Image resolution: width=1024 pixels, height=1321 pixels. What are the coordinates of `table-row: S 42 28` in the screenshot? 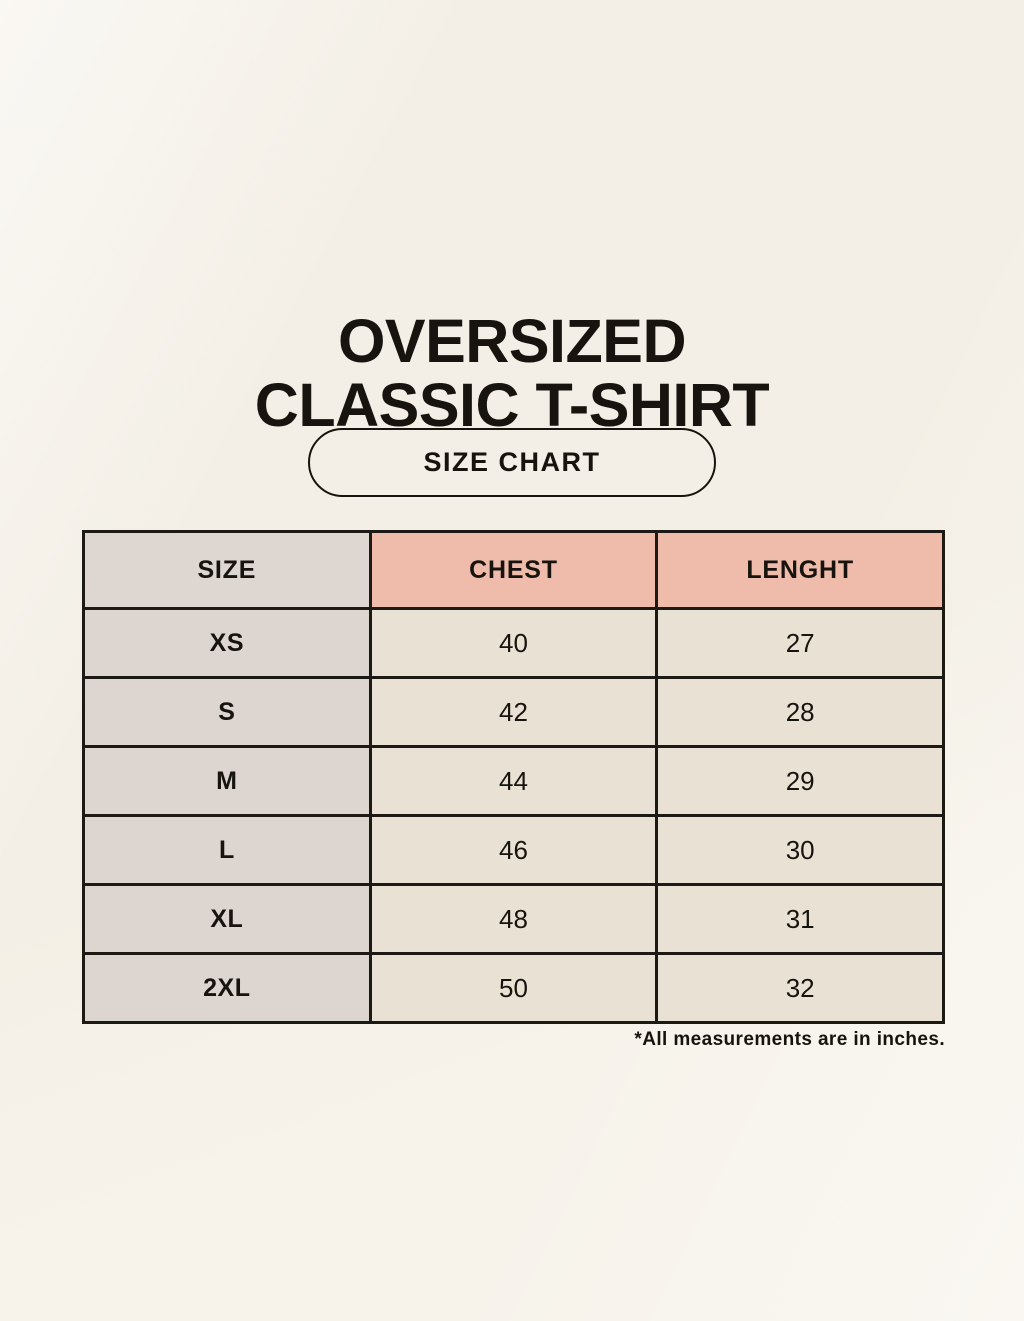 It's located at (513, 712).